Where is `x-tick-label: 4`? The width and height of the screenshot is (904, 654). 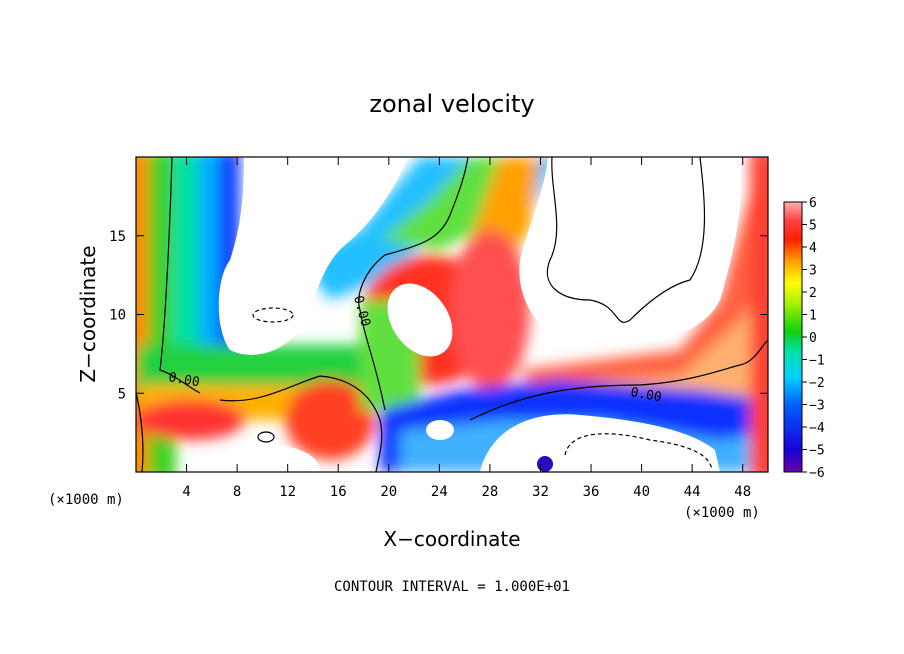 x-tick-label: 4 is located at coordinates (186, 492).